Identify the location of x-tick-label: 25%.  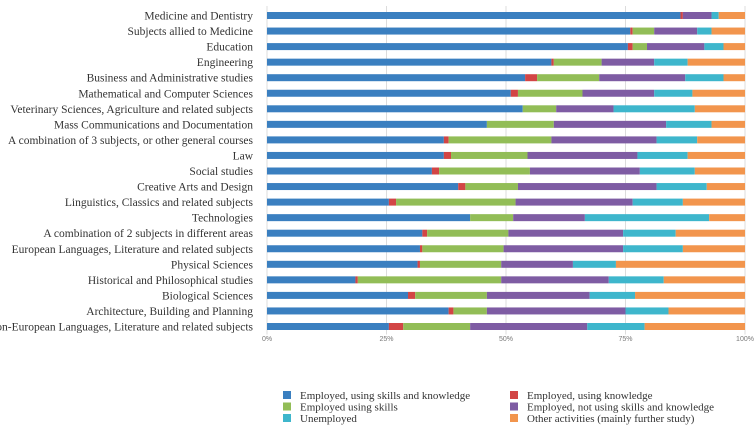
(386, 339).